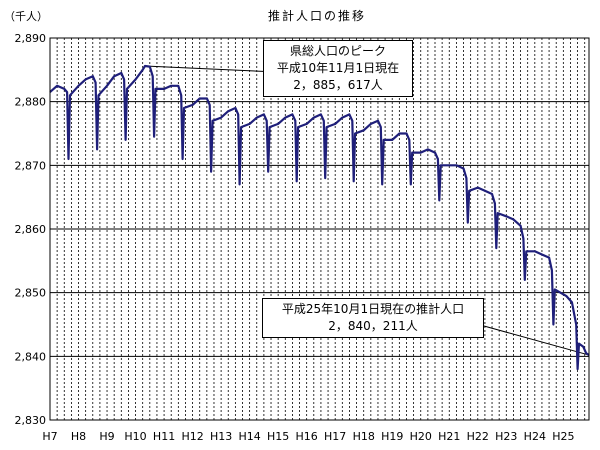 This screenshot has height=450, width=600. Describe the element at coordinates (135, 436) in the screenshot. I see `x-tick-label: H10` at that location.